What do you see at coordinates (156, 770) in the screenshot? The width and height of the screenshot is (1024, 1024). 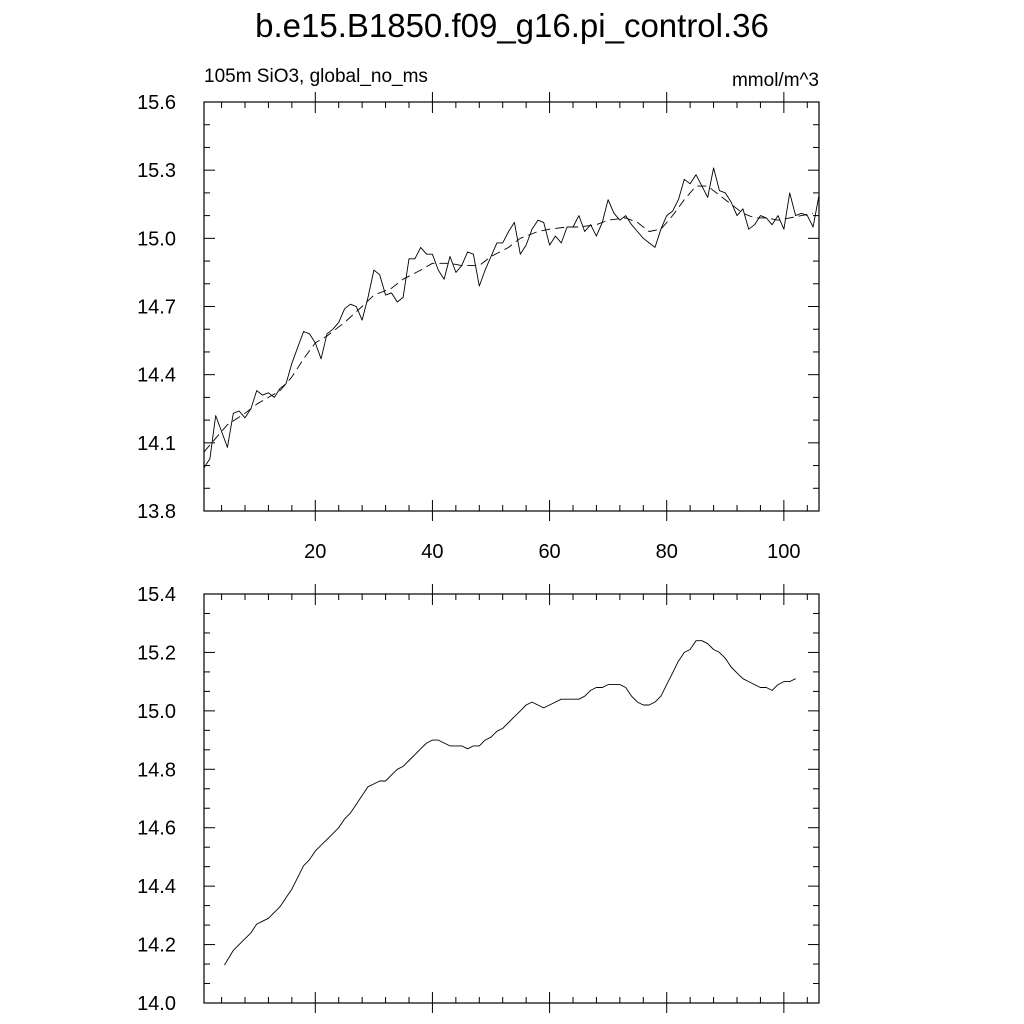 I see `y-tick-label: 14.8` at bounding box center [156, 770].